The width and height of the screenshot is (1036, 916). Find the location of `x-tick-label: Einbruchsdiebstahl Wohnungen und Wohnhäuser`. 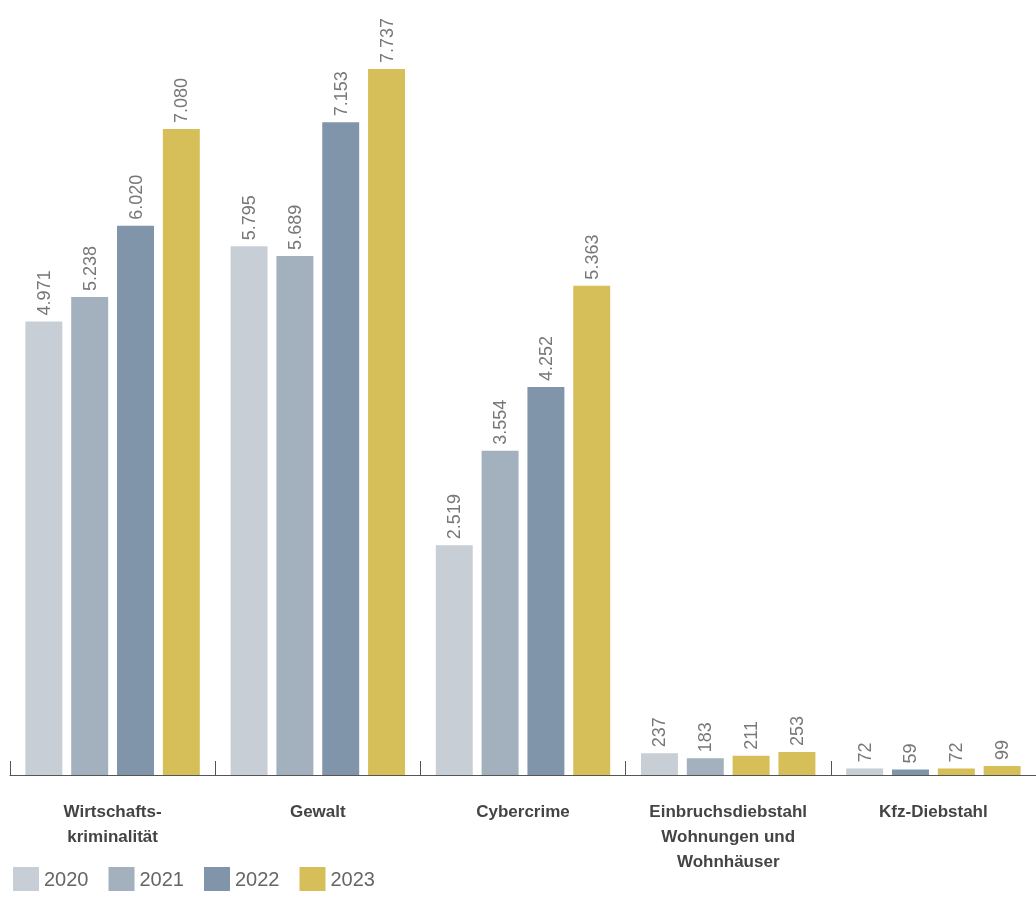

x-tick-label: Einbruchsdiebstahl Wohnungen und Wohnhäuser is located at coordinates (728, 836).